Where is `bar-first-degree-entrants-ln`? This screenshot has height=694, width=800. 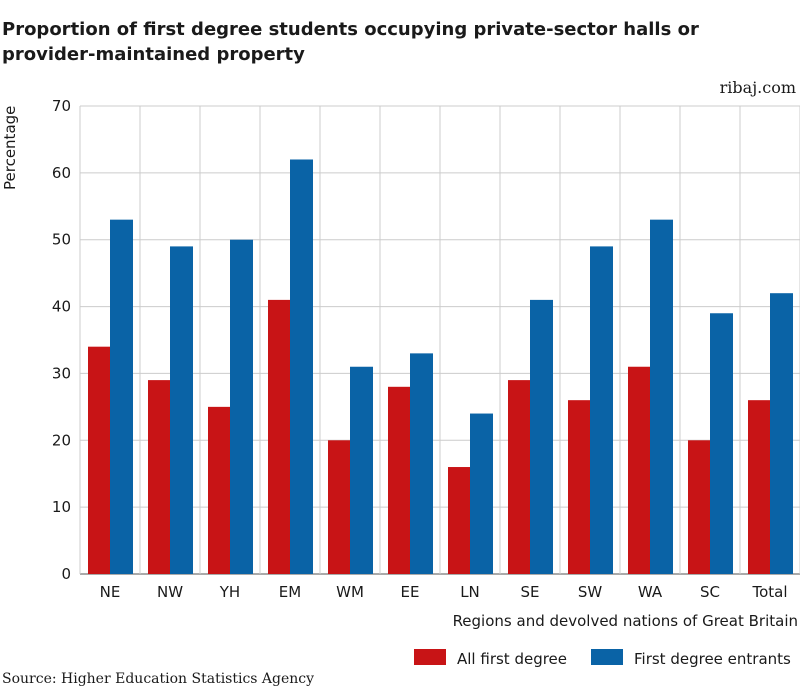
bar-first-degree-entrants-ln is located at coordinates (481, 493).